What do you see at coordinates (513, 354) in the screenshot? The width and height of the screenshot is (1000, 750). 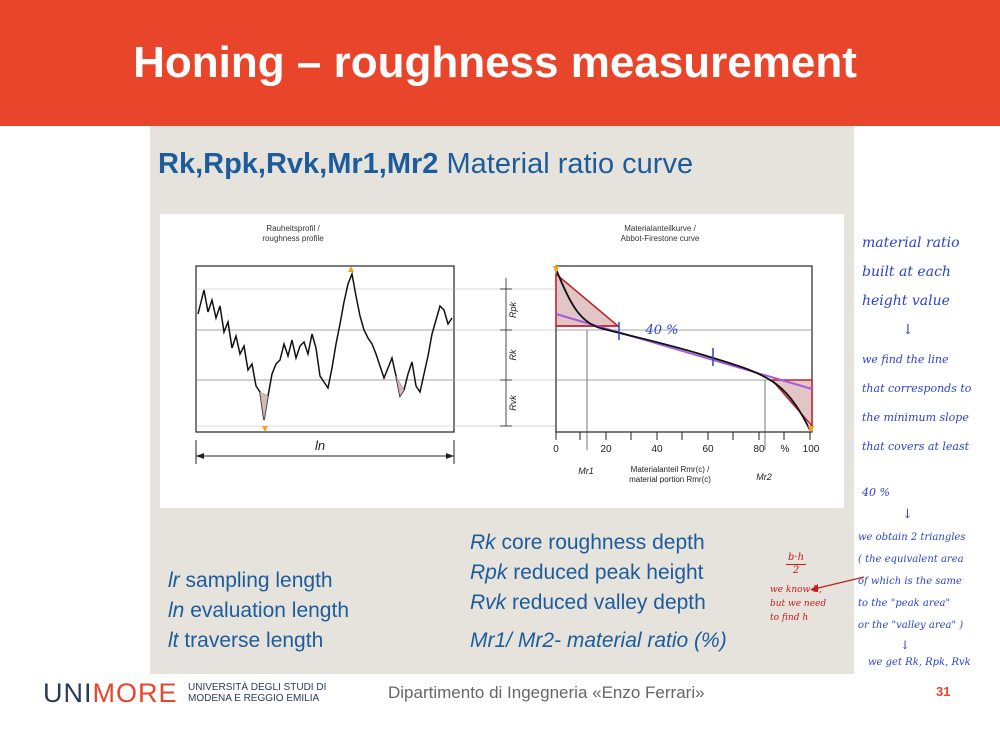 I see `axis-rk-label: Rk` at bounding box center [513, 354].